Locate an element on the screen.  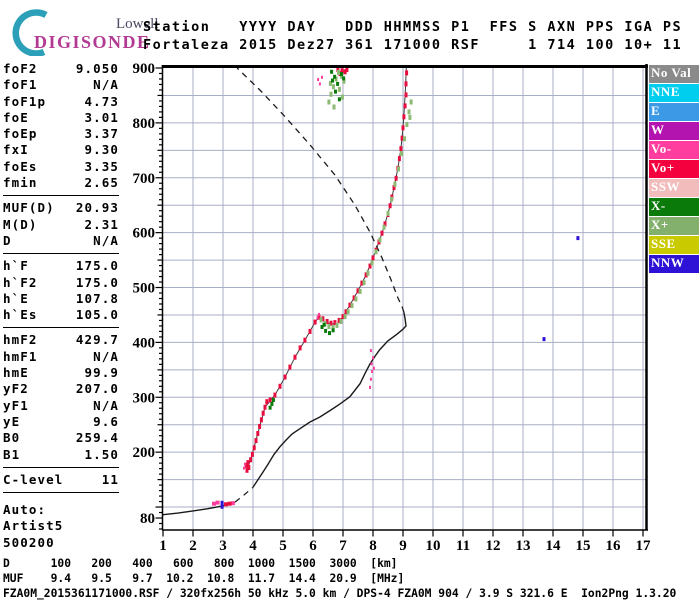
param-row-foep: foEp 3.37 is located at coordinates (61, 134).